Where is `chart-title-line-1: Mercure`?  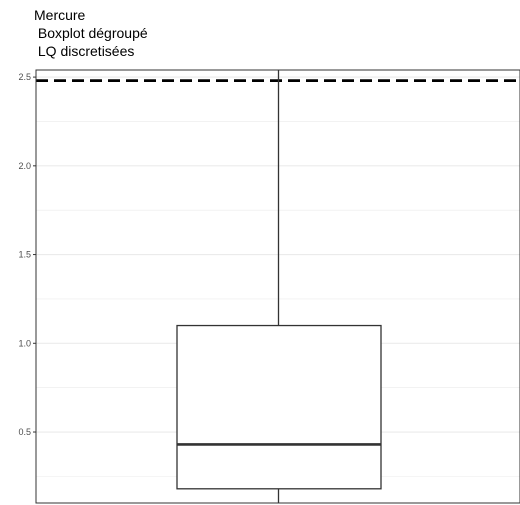 chart-title-line-1: Mercure is located at coordinates (60, 15).